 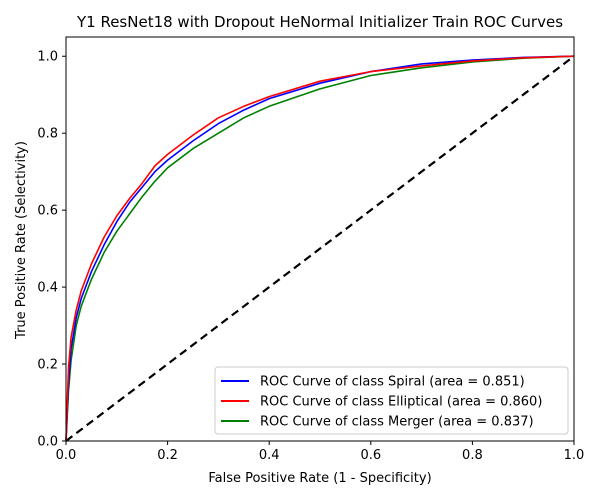 I want to click on y-tick-label: 0.0, so click(x=47, y=442).